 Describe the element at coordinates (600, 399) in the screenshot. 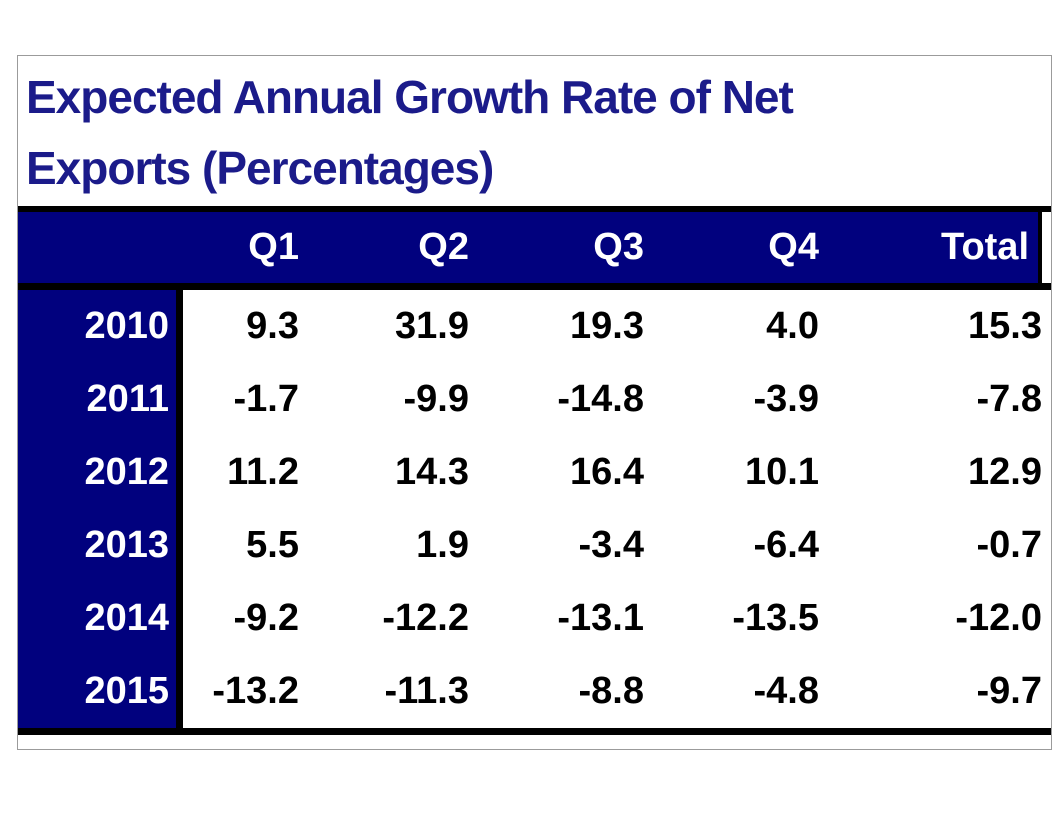

I see `cell-value: -14.8` at that location.